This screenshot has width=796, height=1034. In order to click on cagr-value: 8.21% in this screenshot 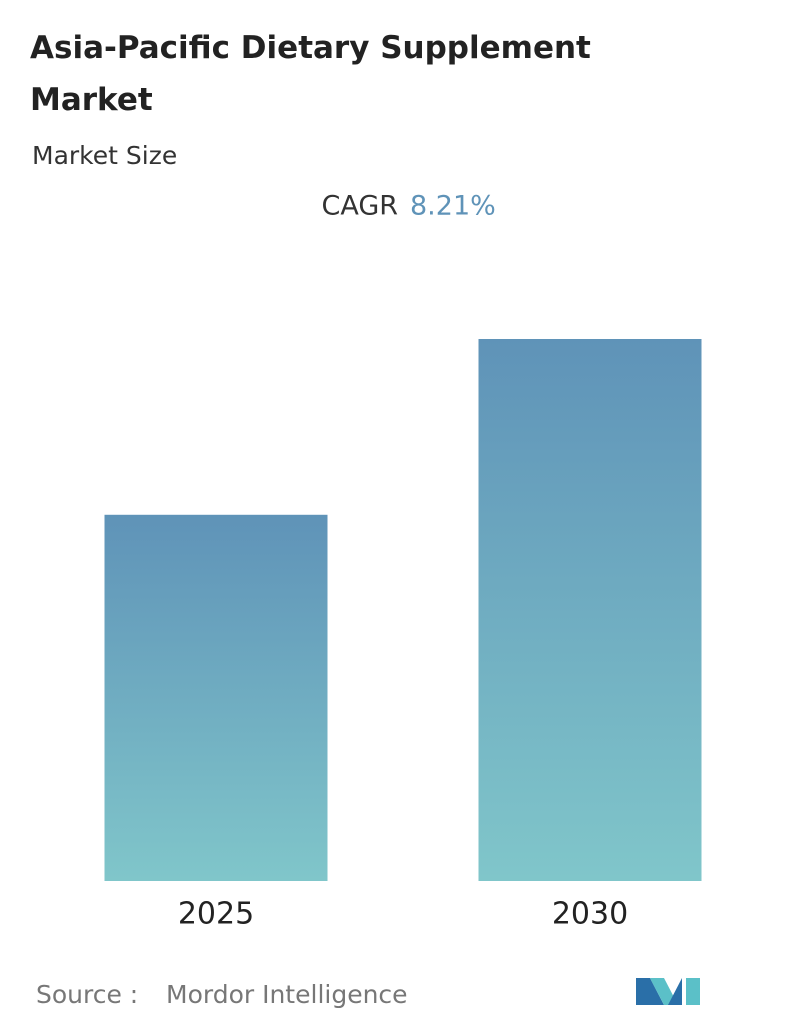, I will do `click(453, 206)`.